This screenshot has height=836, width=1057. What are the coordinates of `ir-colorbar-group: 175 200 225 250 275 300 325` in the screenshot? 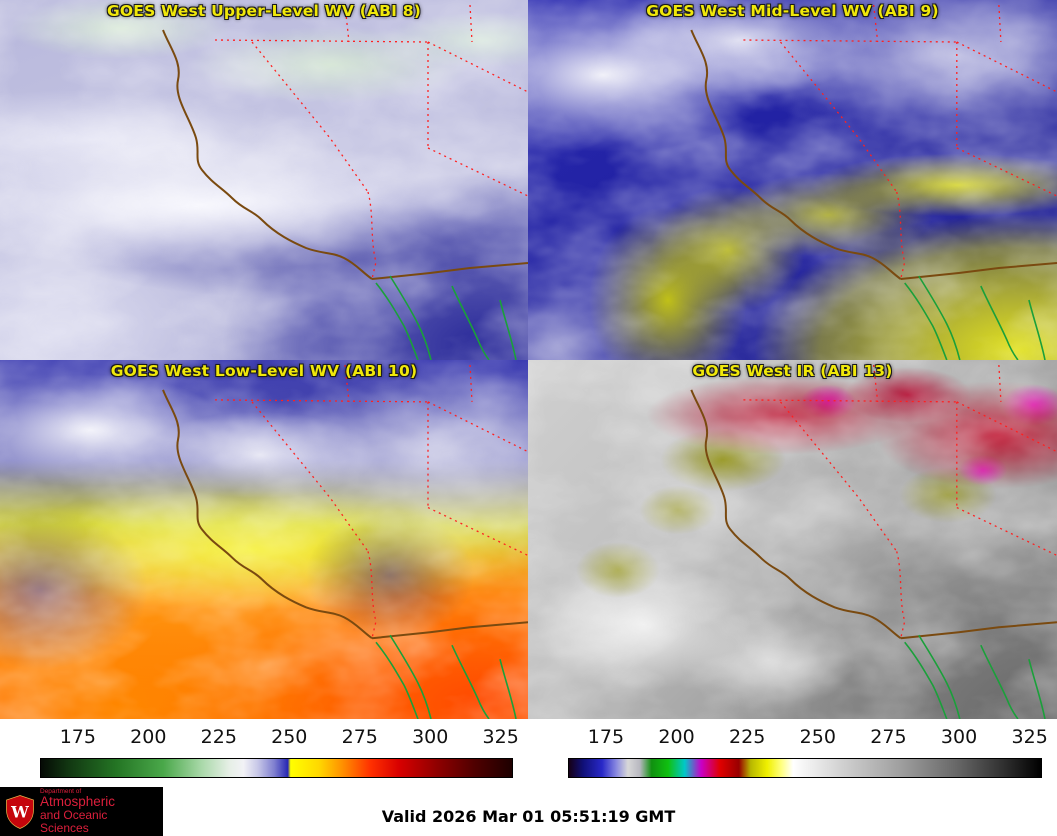 It's located at (792, 751).